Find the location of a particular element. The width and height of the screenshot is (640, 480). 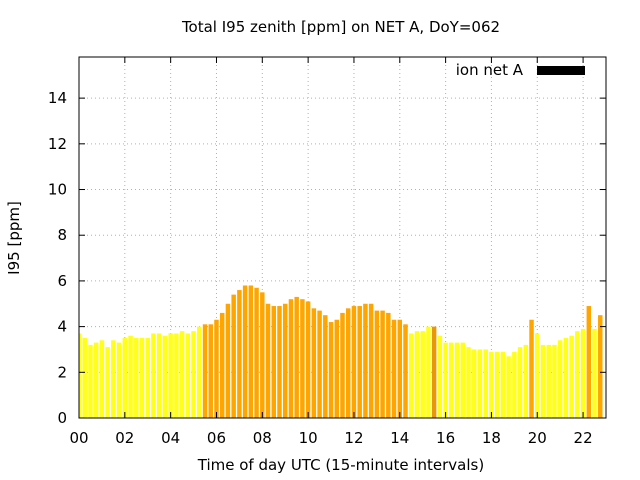

x-tick-label: 22 is located at coordinates (583, 438).